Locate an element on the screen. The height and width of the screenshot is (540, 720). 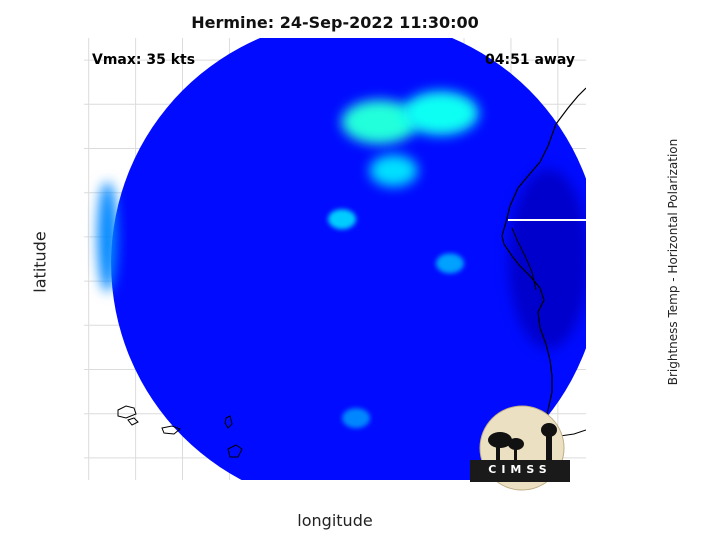
y-axis-label: latitude is located at coordinates (40, 262).